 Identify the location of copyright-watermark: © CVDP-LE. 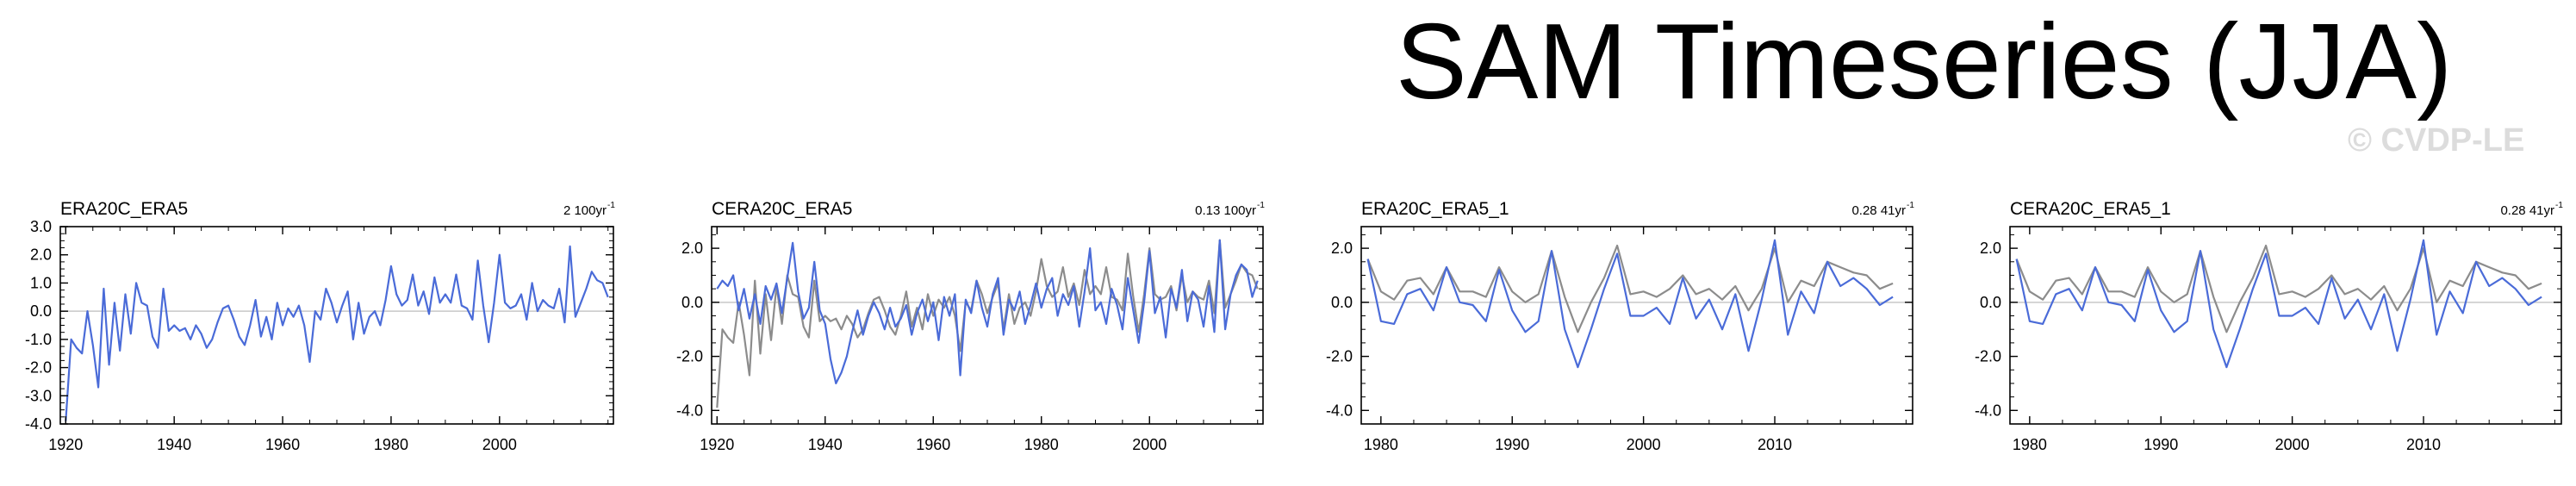
(2437, 140).